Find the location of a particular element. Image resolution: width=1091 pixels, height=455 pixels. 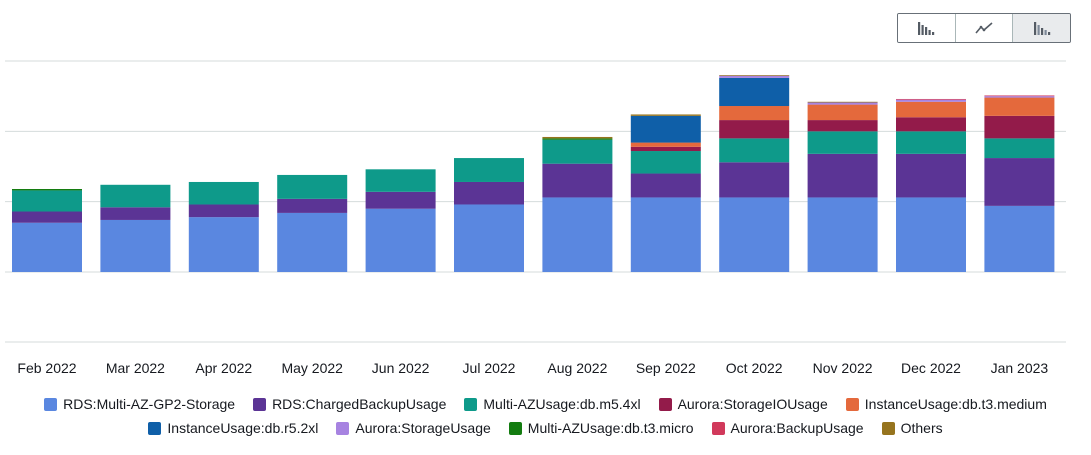

legend-item: RDS:Multi-AZ-GP2-Storage is located at coordinates (139, 404).